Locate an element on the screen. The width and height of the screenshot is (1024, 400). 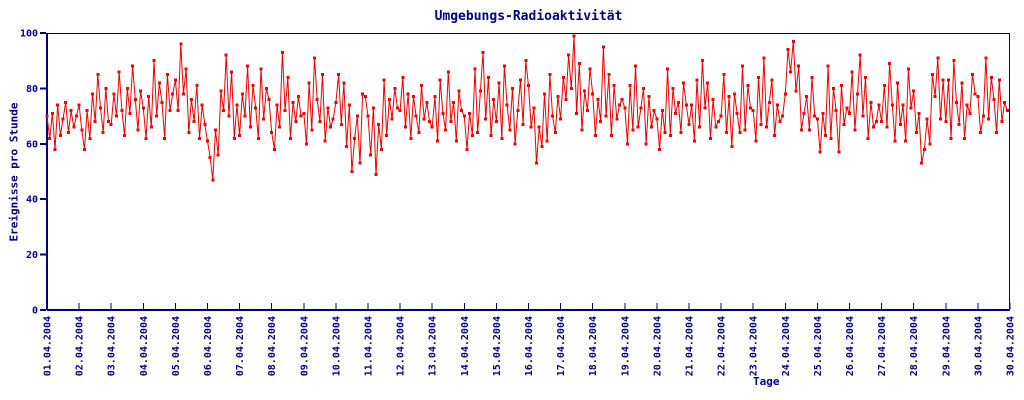
x-tick-label: 03.04.2004 is located at coordinates (112, 346).